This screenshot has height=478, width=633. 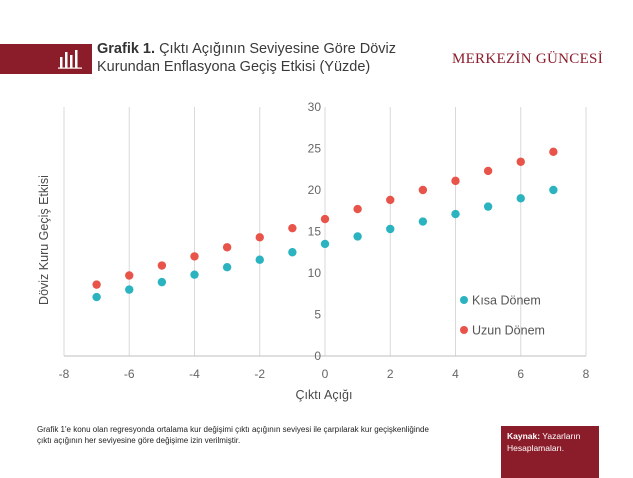 What do you see at coordinates (390, 374) in the screenshot?
I see `x-tick-label: 2` at bounding box center [390, 374].